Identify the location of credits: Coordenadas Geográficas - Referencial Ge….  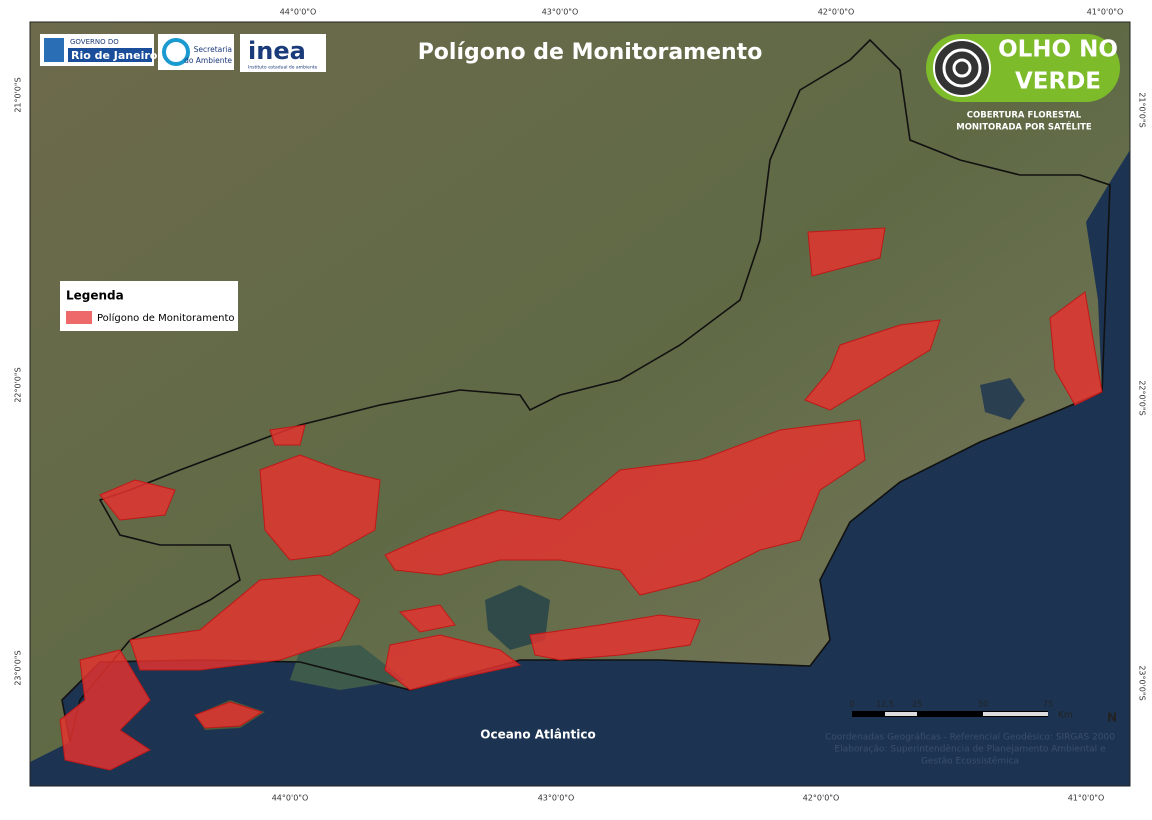
(970, 749).